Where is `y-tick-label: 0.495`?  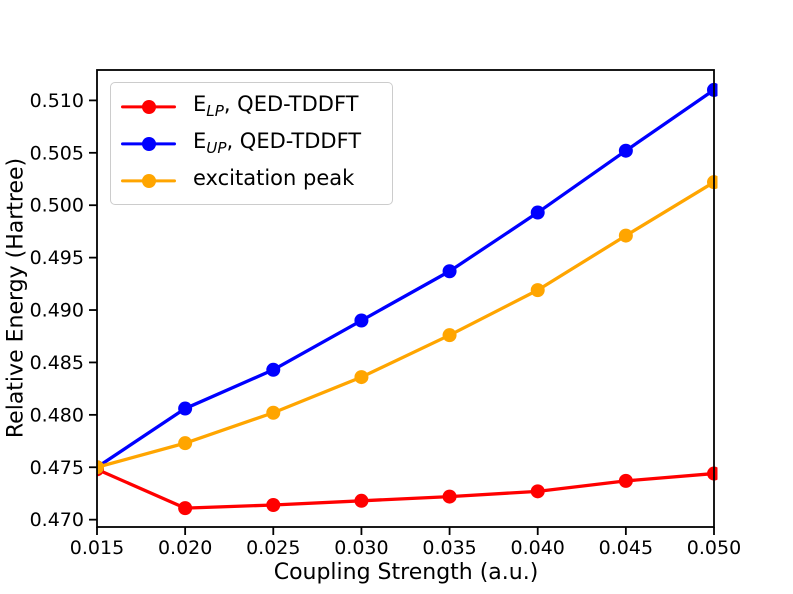 y-tick-label: 0.495 is located at coordinates (57, 258).